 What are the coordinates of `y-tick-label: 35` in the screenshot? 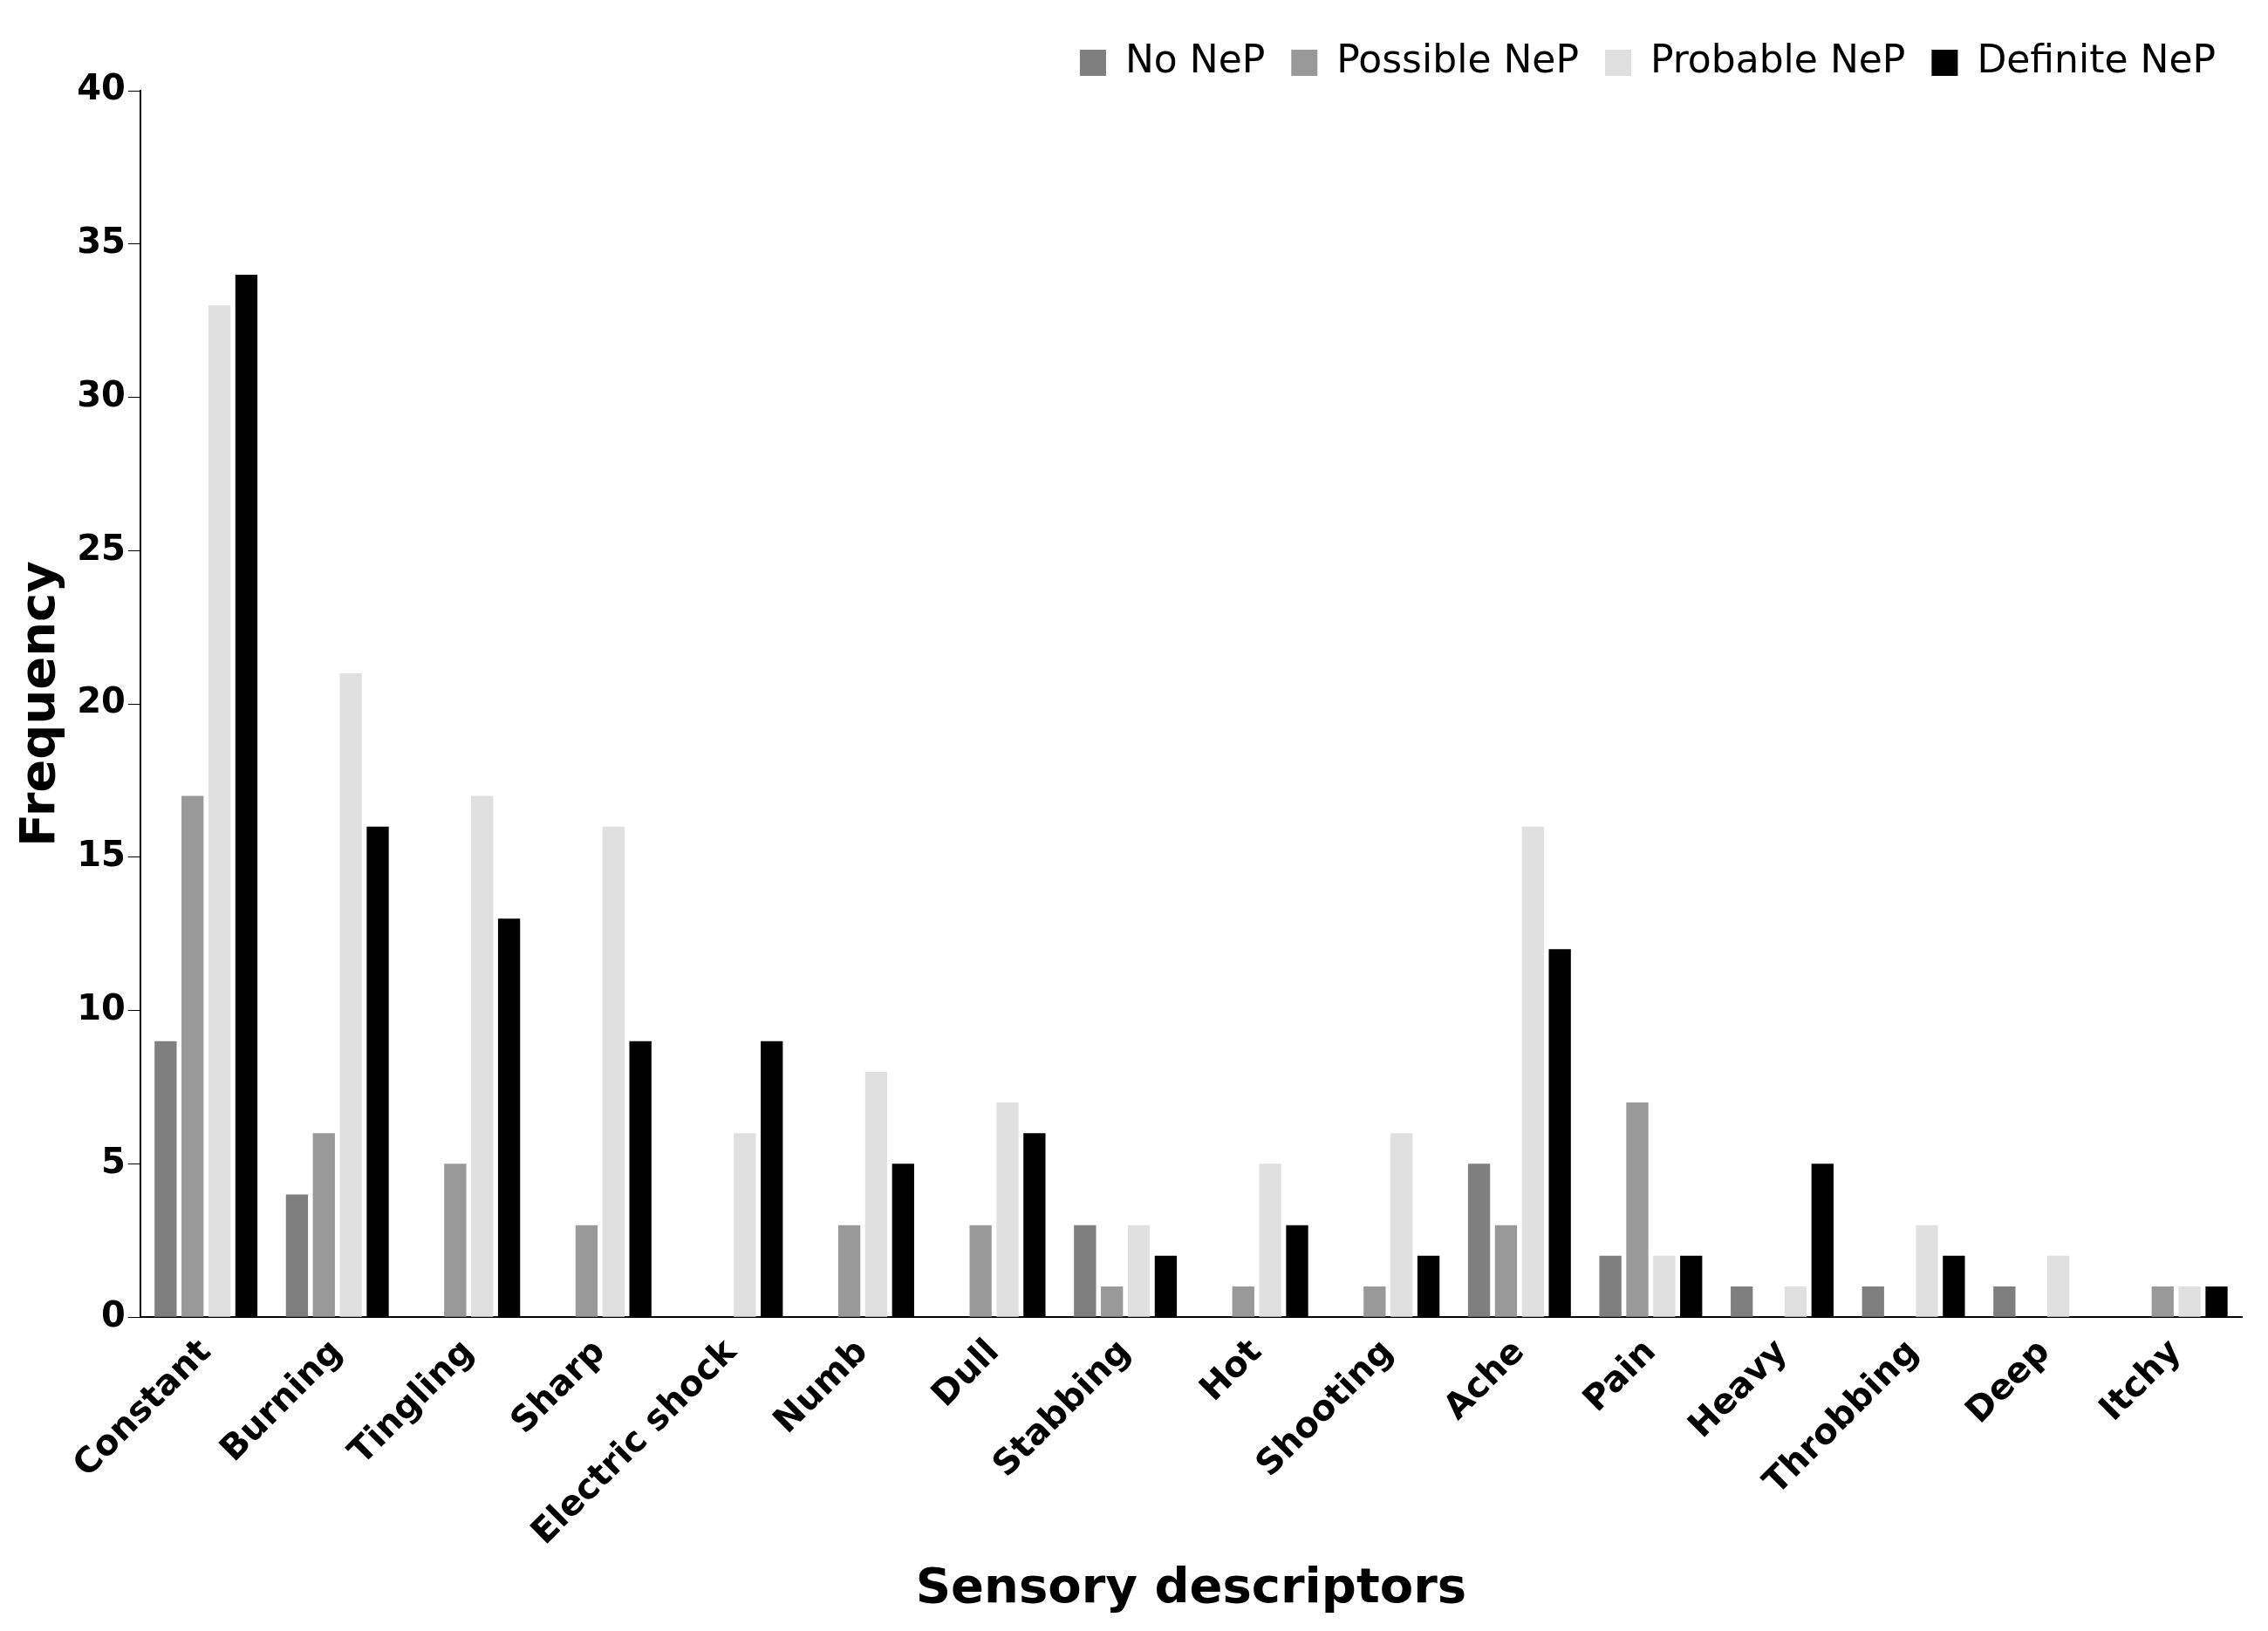 It's located at (101, 242).